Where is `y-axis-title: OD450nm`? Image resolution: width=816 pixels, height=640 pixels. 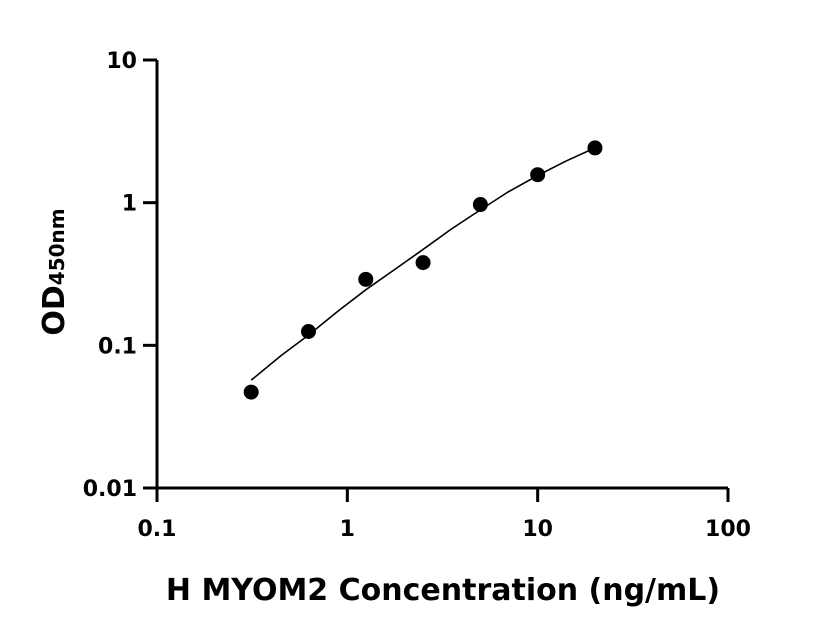 y-axis-title: OD450nm is located at coordinates (54, 271).